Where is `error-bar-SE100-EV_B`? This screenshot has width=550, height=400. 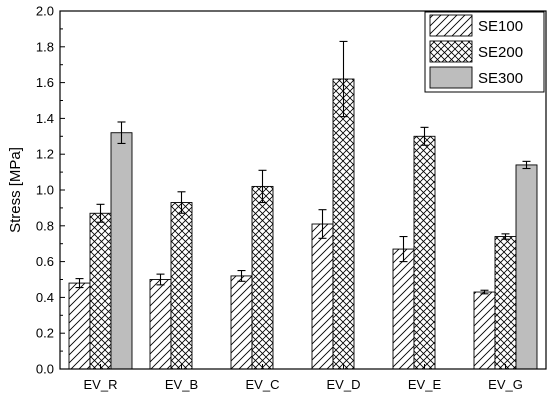
error-bar-SE100-EV_B is located at coordinates (160, 279).